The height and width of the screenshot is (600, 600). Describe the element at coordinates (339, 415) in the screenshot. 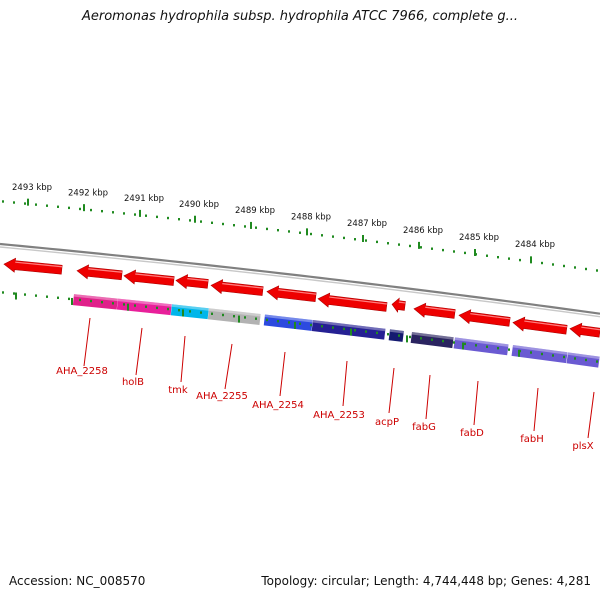

I see `gene-label: AHA_2253` at that location.